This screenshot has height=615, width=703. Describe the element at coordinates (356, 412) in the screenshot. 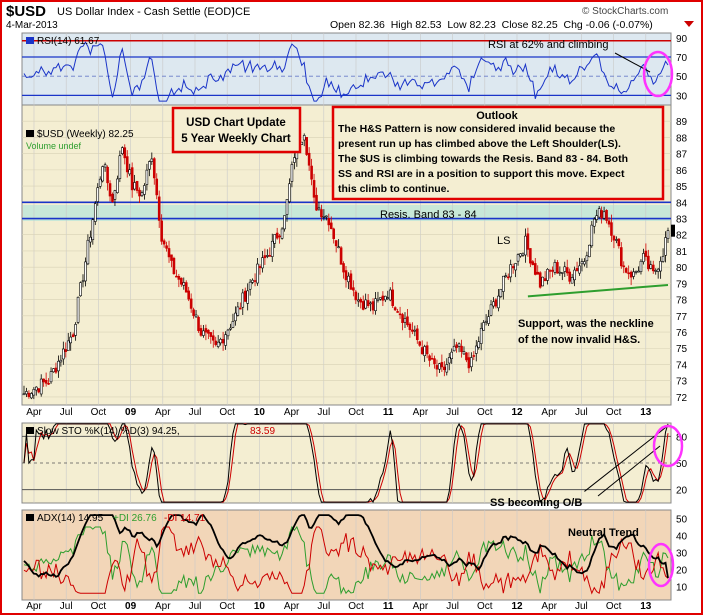

I see `x-label-10-0: Oct` at that location.